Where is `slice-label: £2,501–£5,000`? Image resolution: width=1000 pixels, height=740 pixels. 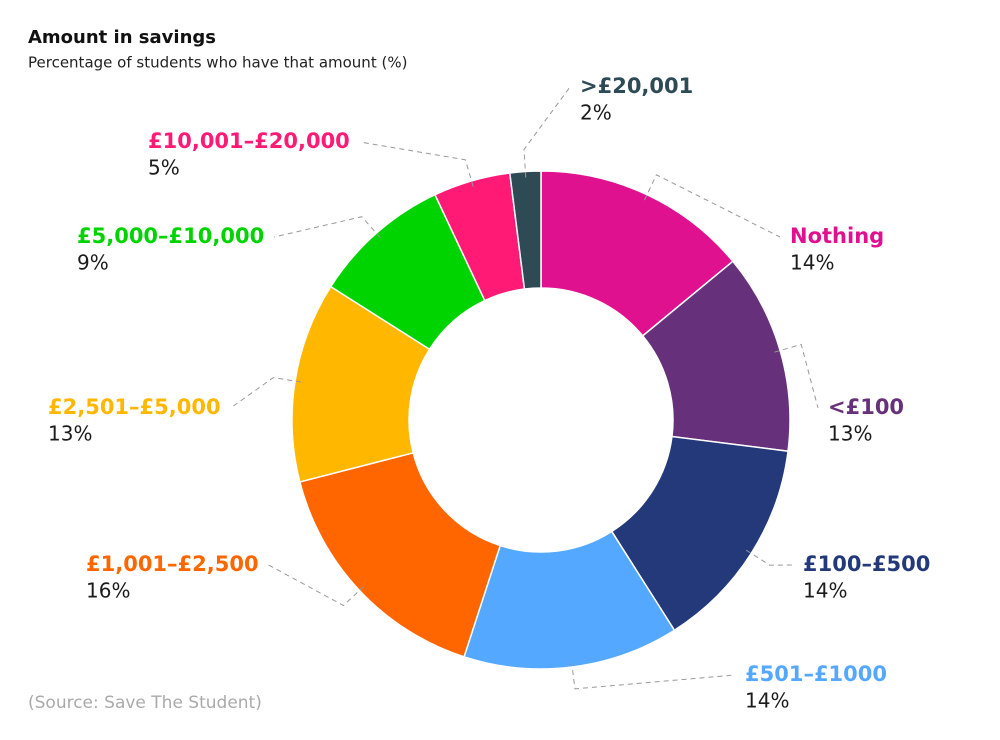 slice-label: £2,501–£5,000 is located at coordinates (134, 407).